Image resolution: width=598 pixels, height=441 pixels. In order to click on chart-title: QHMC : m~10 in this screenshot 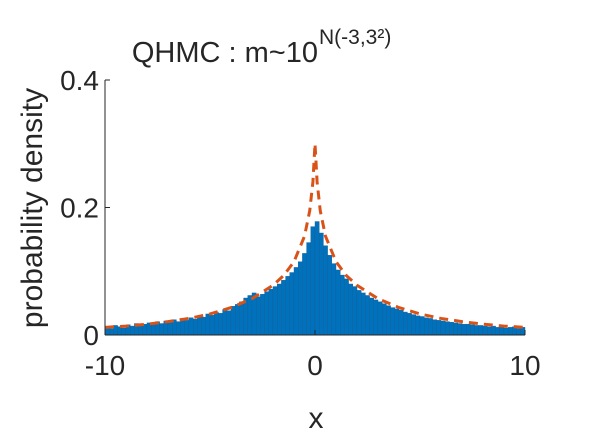, I will do `click(225, 53)`.